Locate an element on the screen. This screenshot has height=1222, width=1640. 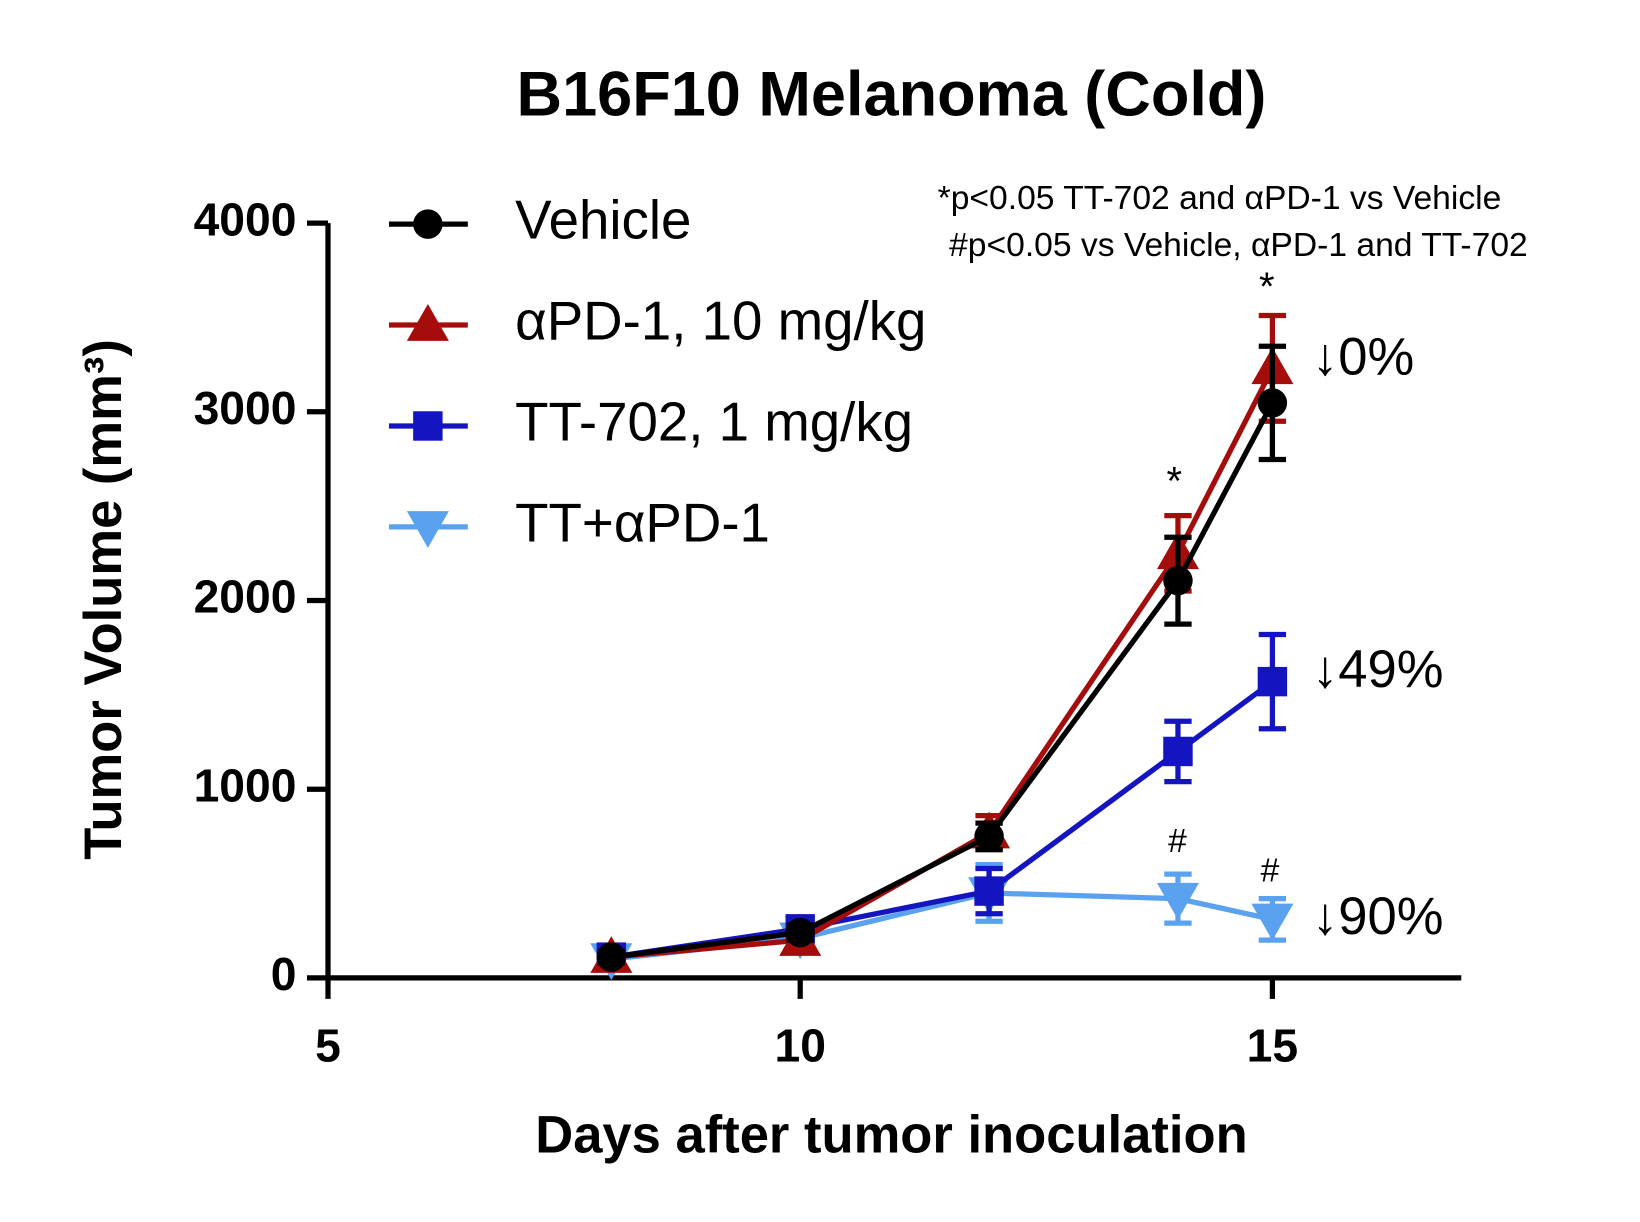
annotation: *p<0.05 TT-702 and αPD-1 vs Vehicle is located at coordinates (1220, 198).